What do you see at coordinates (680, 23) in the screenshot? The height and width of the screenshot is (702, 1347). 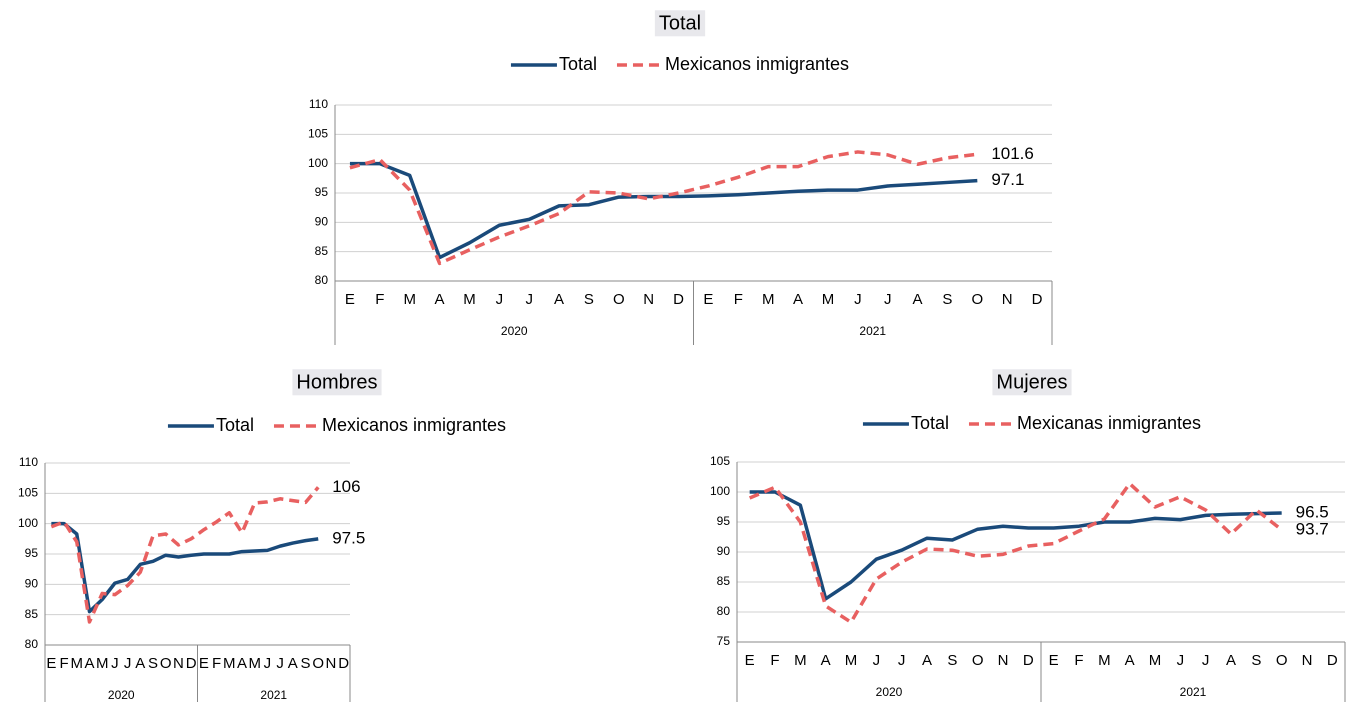 I see `chart-title: Total` at bounding box center [680, 23].